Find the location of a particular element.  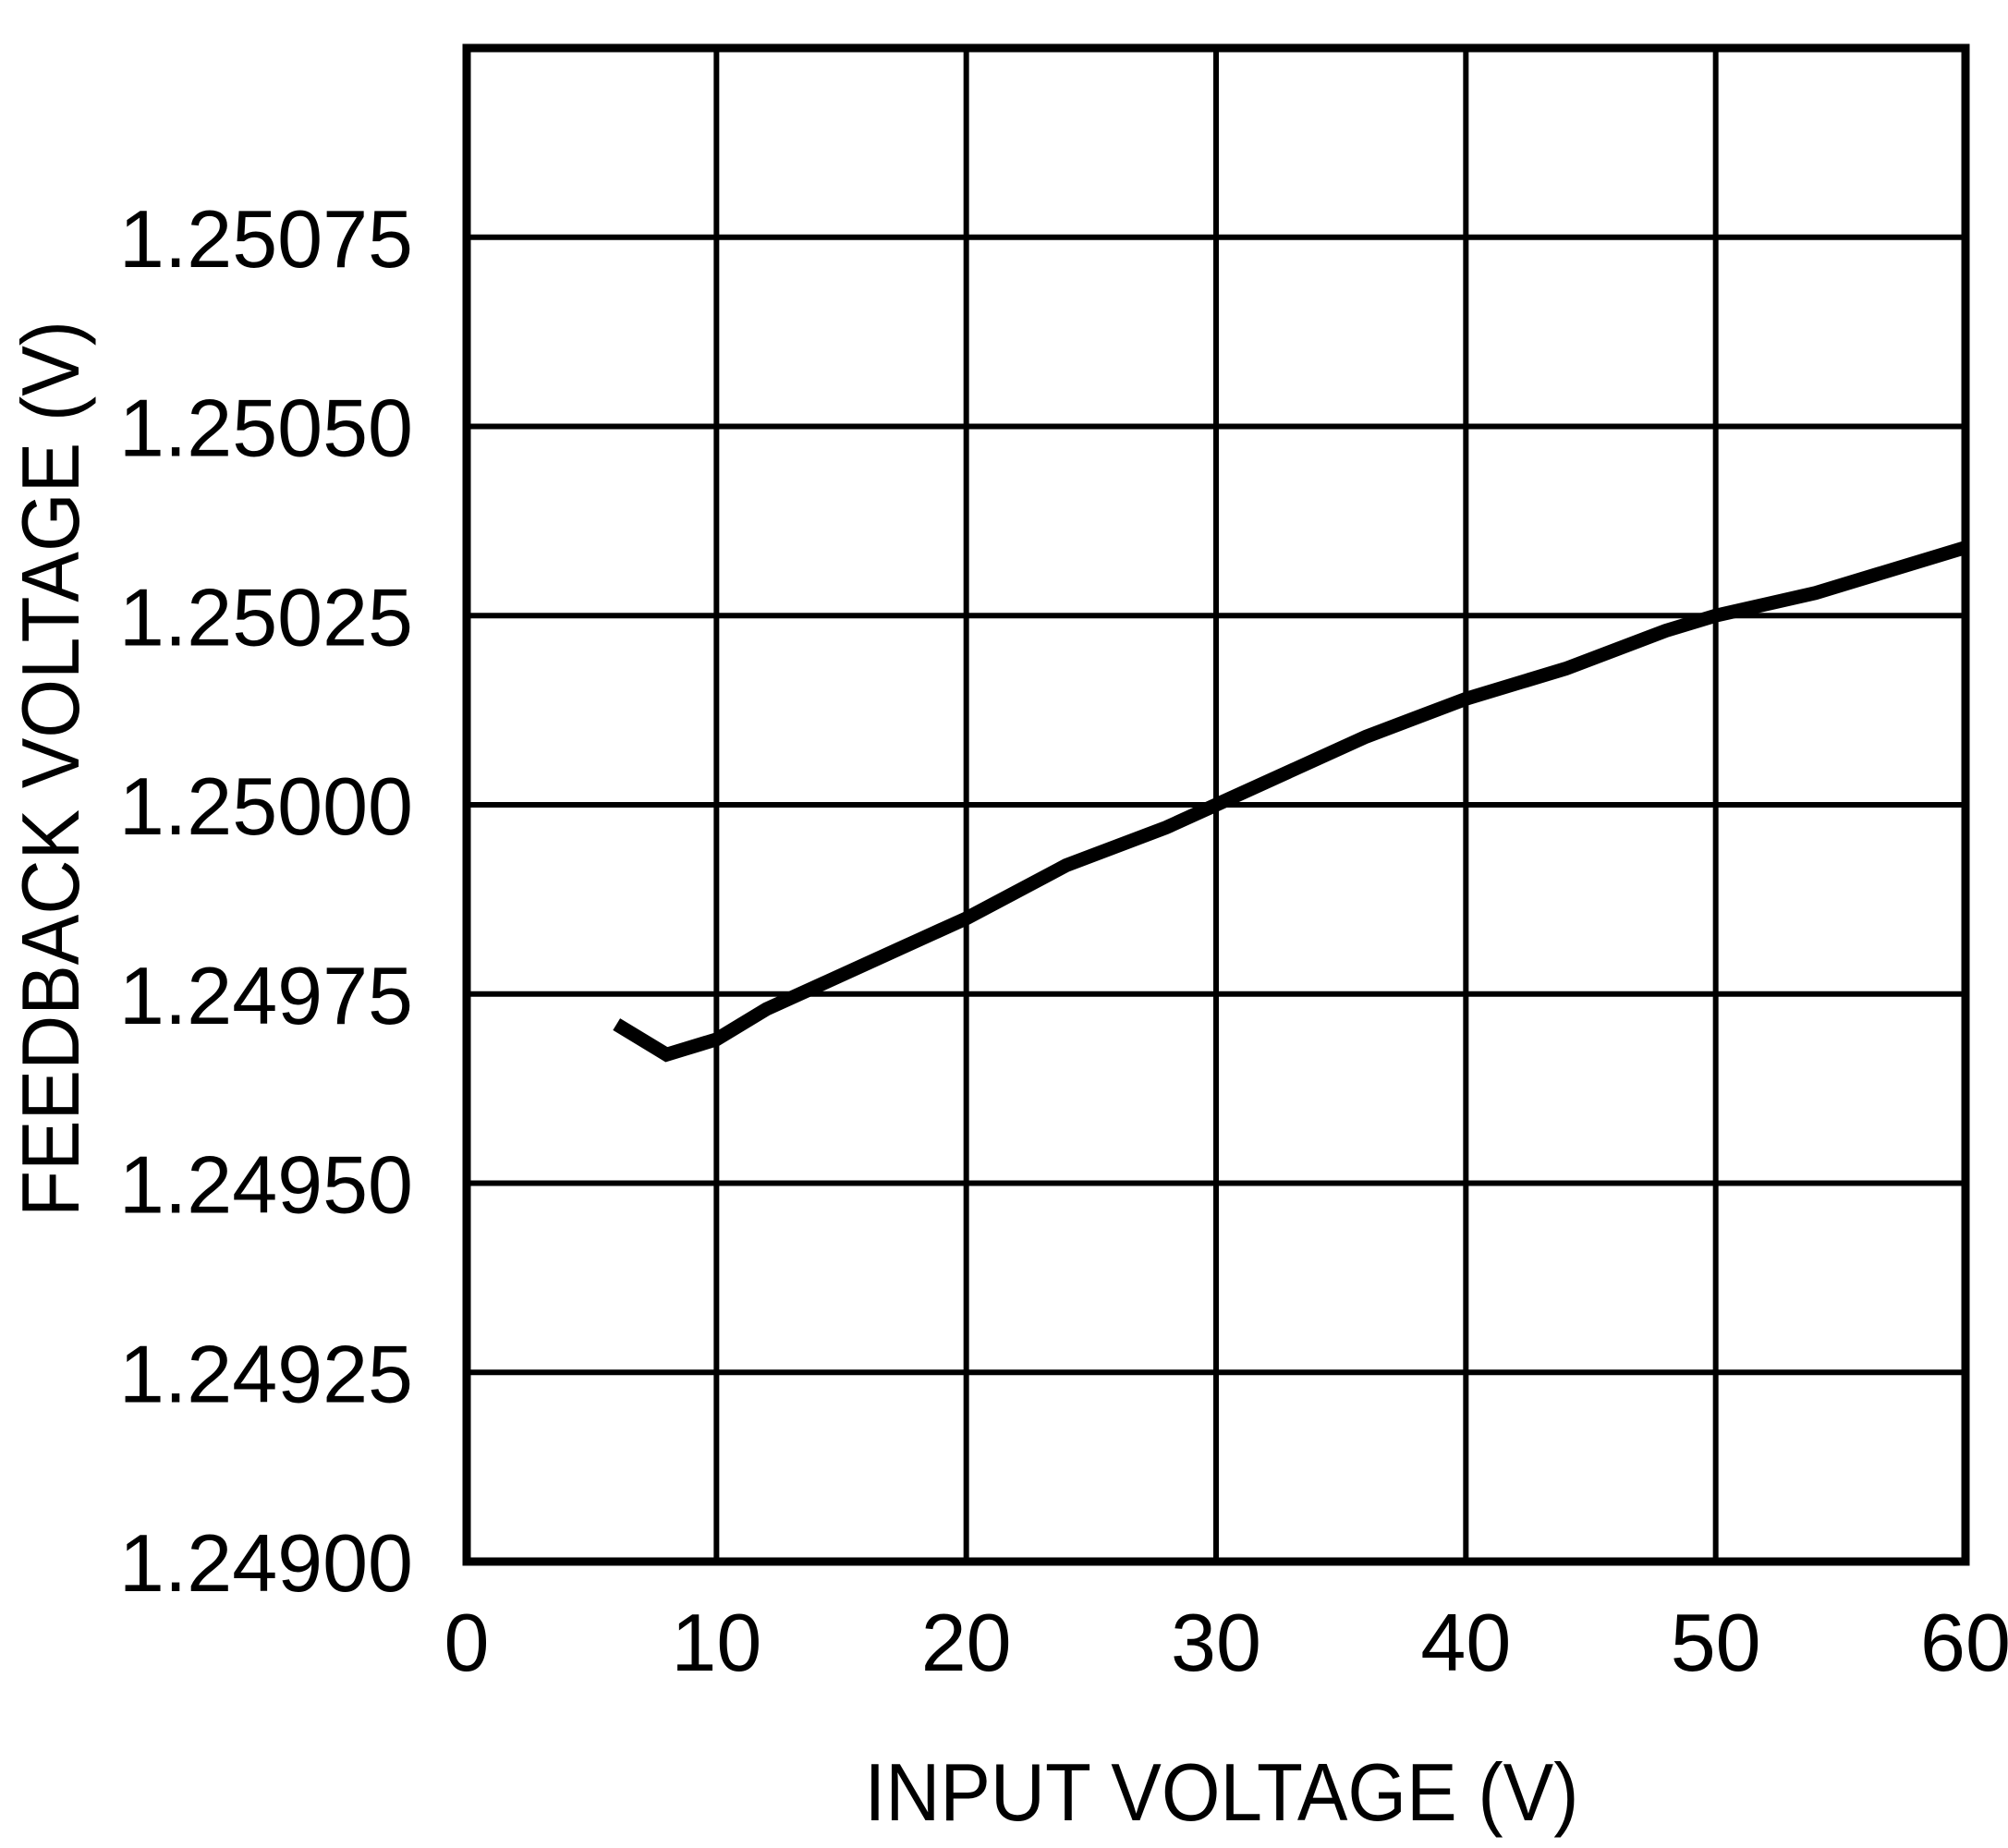

y-tick-label: 1.24925 is located at coordinates (266, 1374).